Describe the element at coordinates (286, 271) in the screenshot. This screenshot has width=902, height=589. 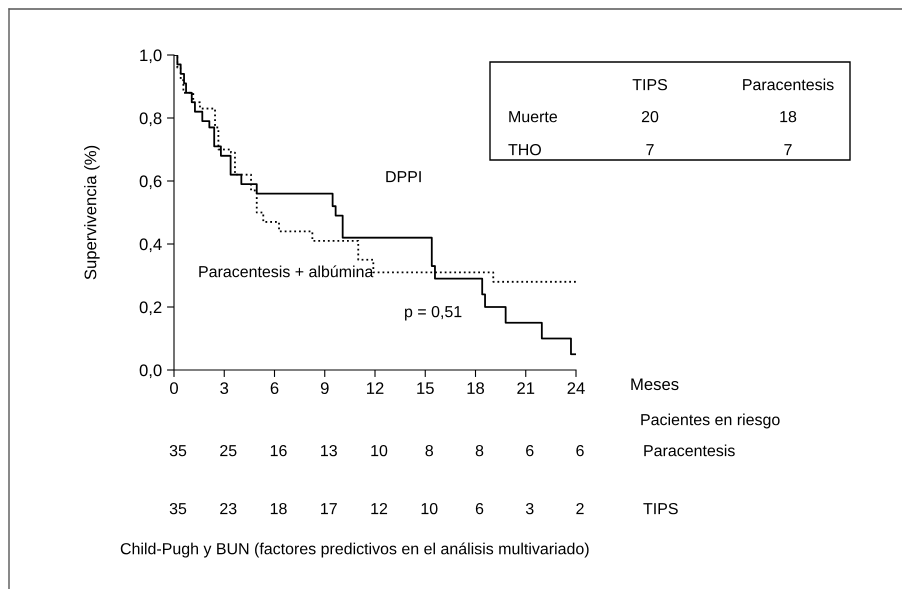
I see `annotation: Paracentesis + albúmina` at that location.